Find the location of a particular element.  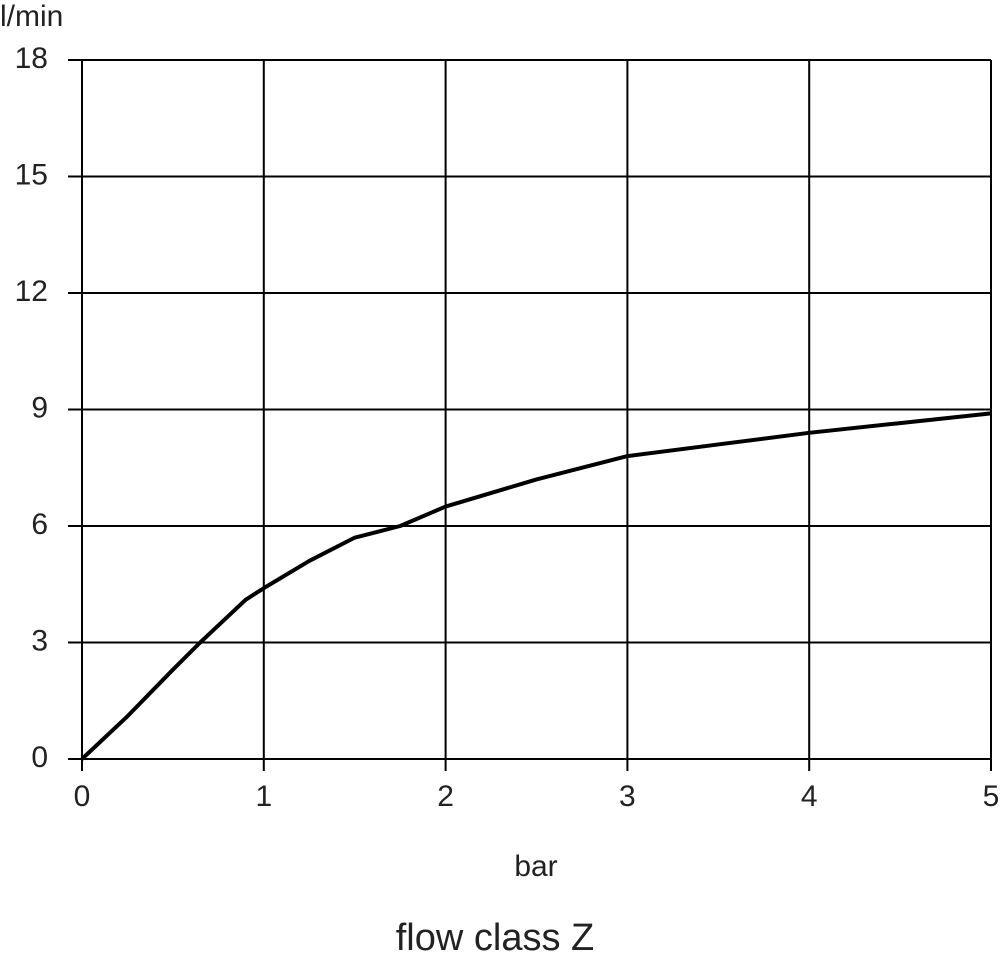

x-axis-label: bar is located at coordinates (535, 866).